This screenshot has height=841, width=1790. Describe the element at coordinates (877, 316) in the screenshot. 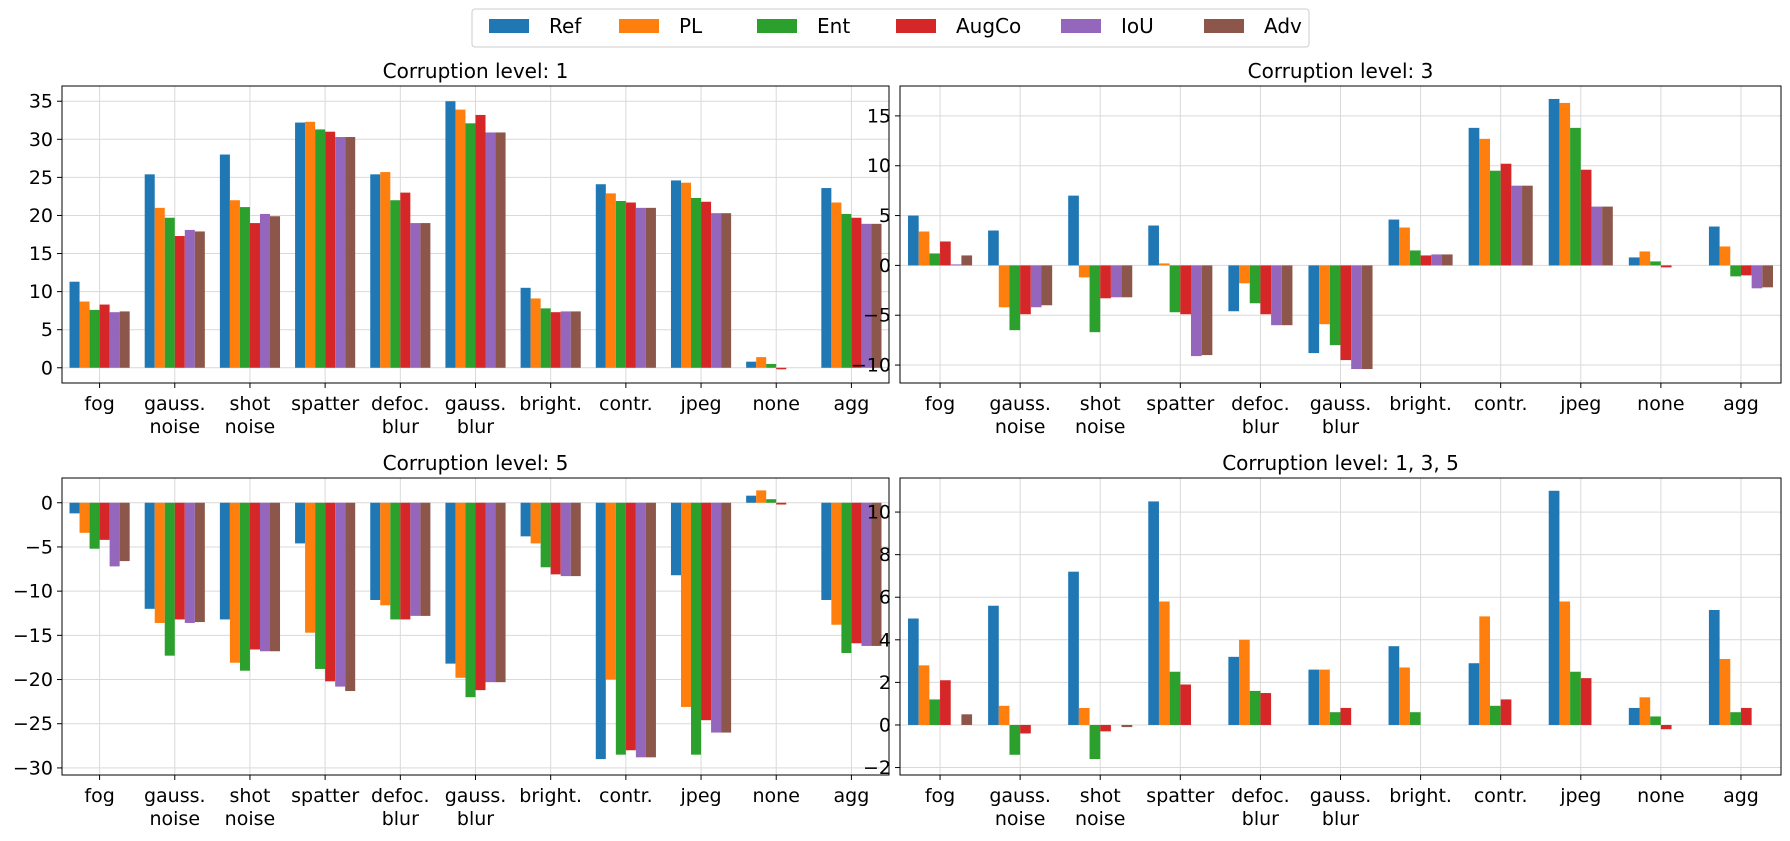

I see `y-tick-label: −5` at that location.